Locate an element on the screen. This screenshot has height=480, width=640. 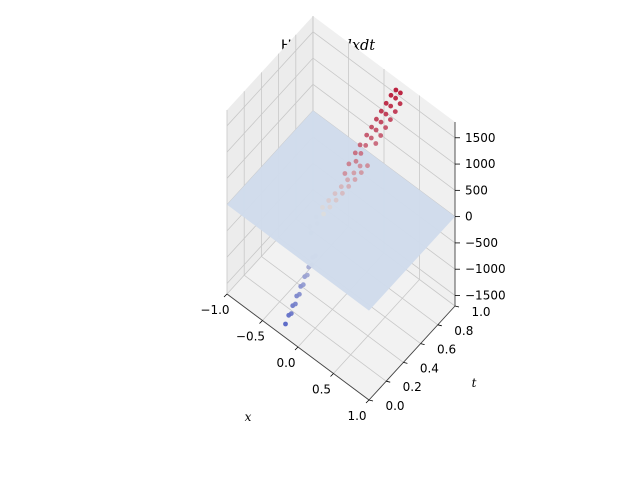
z-tick-label: −500 is located at coordinates (481, 243).